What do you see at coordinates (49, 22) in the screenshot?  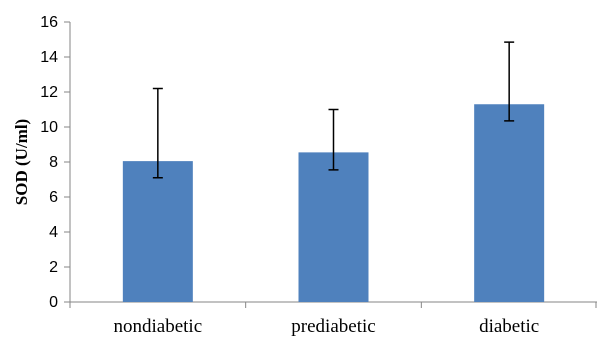 I see `y-tick-label: 16` at bounding box center [49, 22].